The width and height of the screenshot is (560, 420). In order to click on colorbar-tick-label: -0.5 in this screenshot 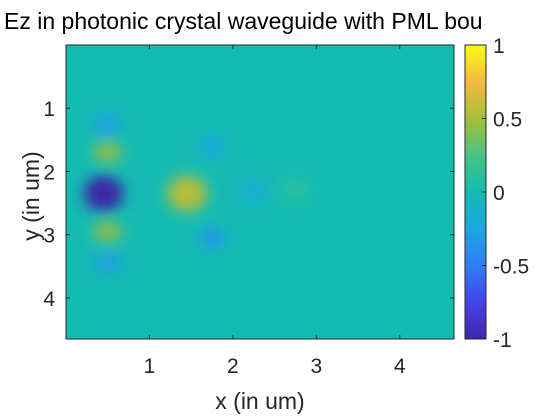, I will do `click(511, 267)`.